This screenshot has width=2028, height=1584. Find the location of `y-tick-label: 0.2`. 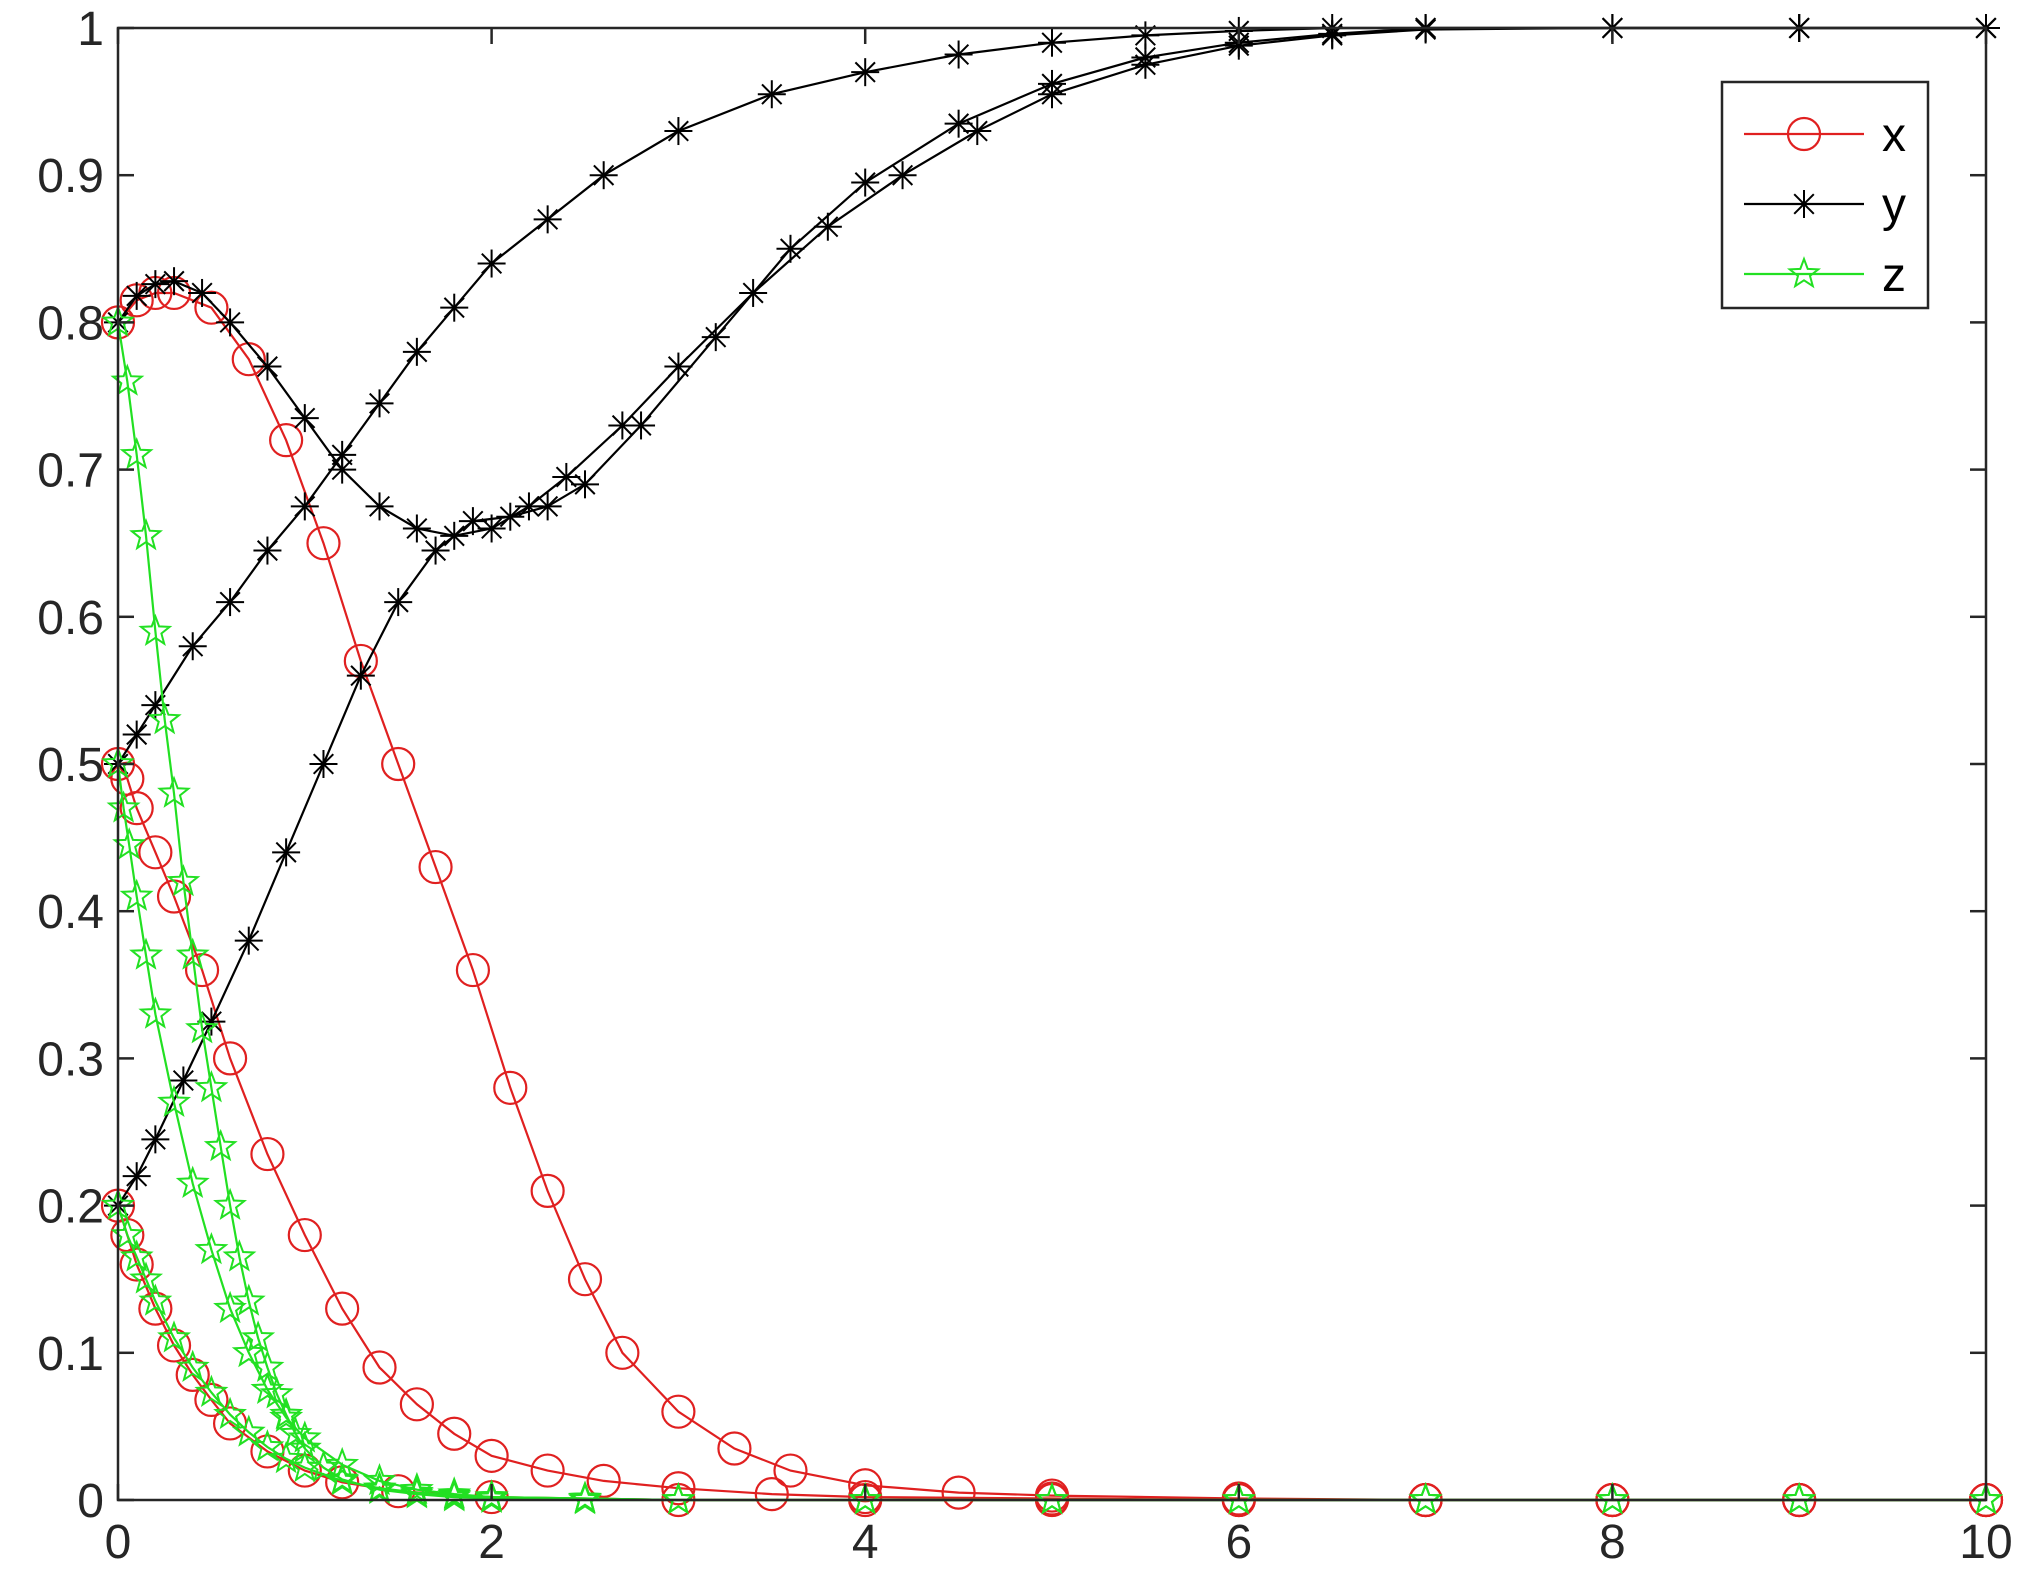

y-tick-label: 0.2 is located at coordinates (70, 1207).